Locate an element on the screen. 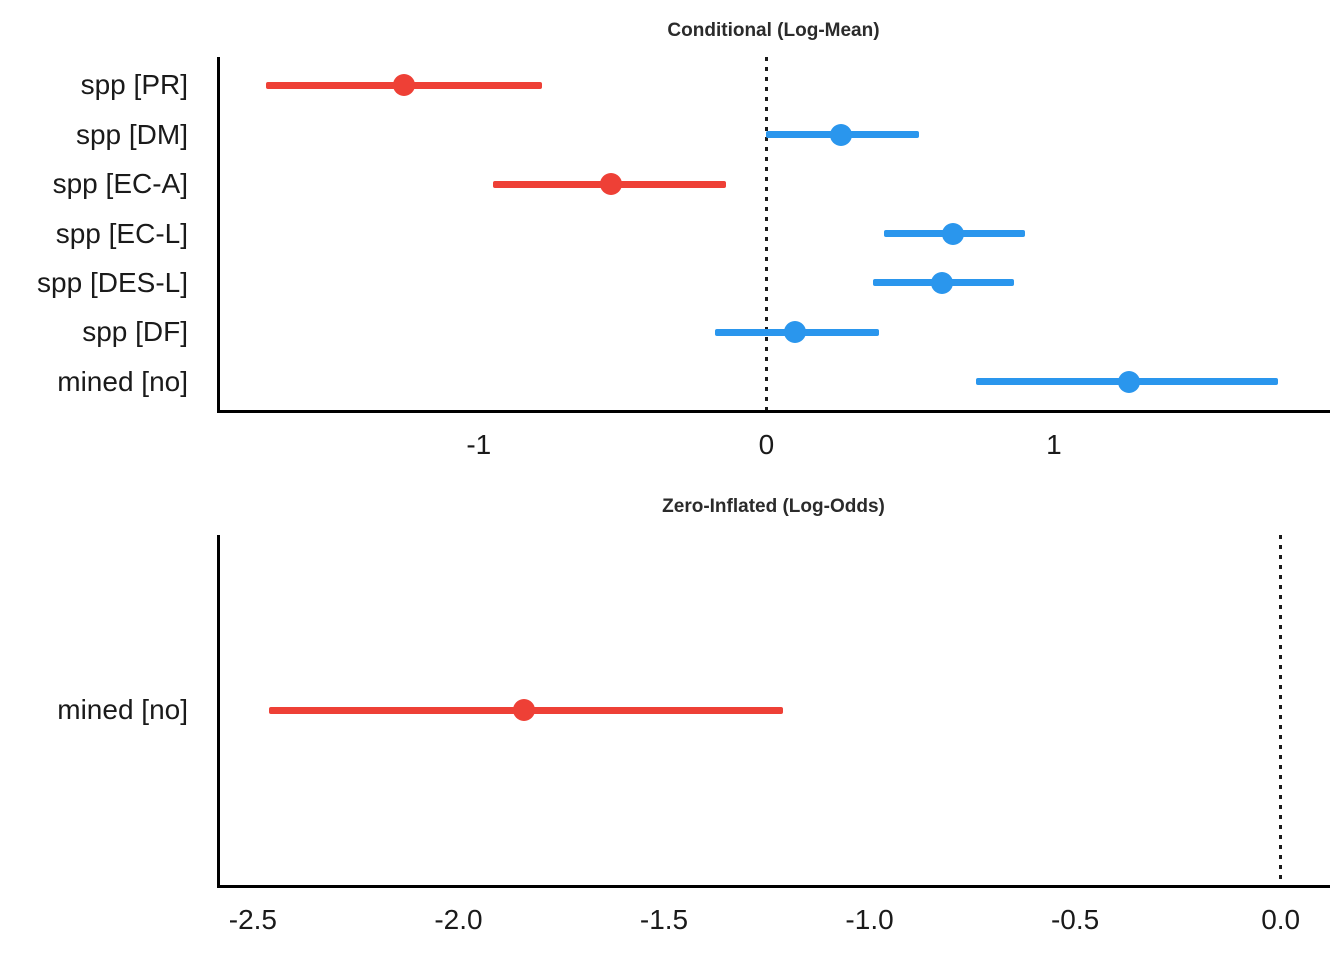  x-tick-label: -0.5 is located at coordinates (1075, 919).